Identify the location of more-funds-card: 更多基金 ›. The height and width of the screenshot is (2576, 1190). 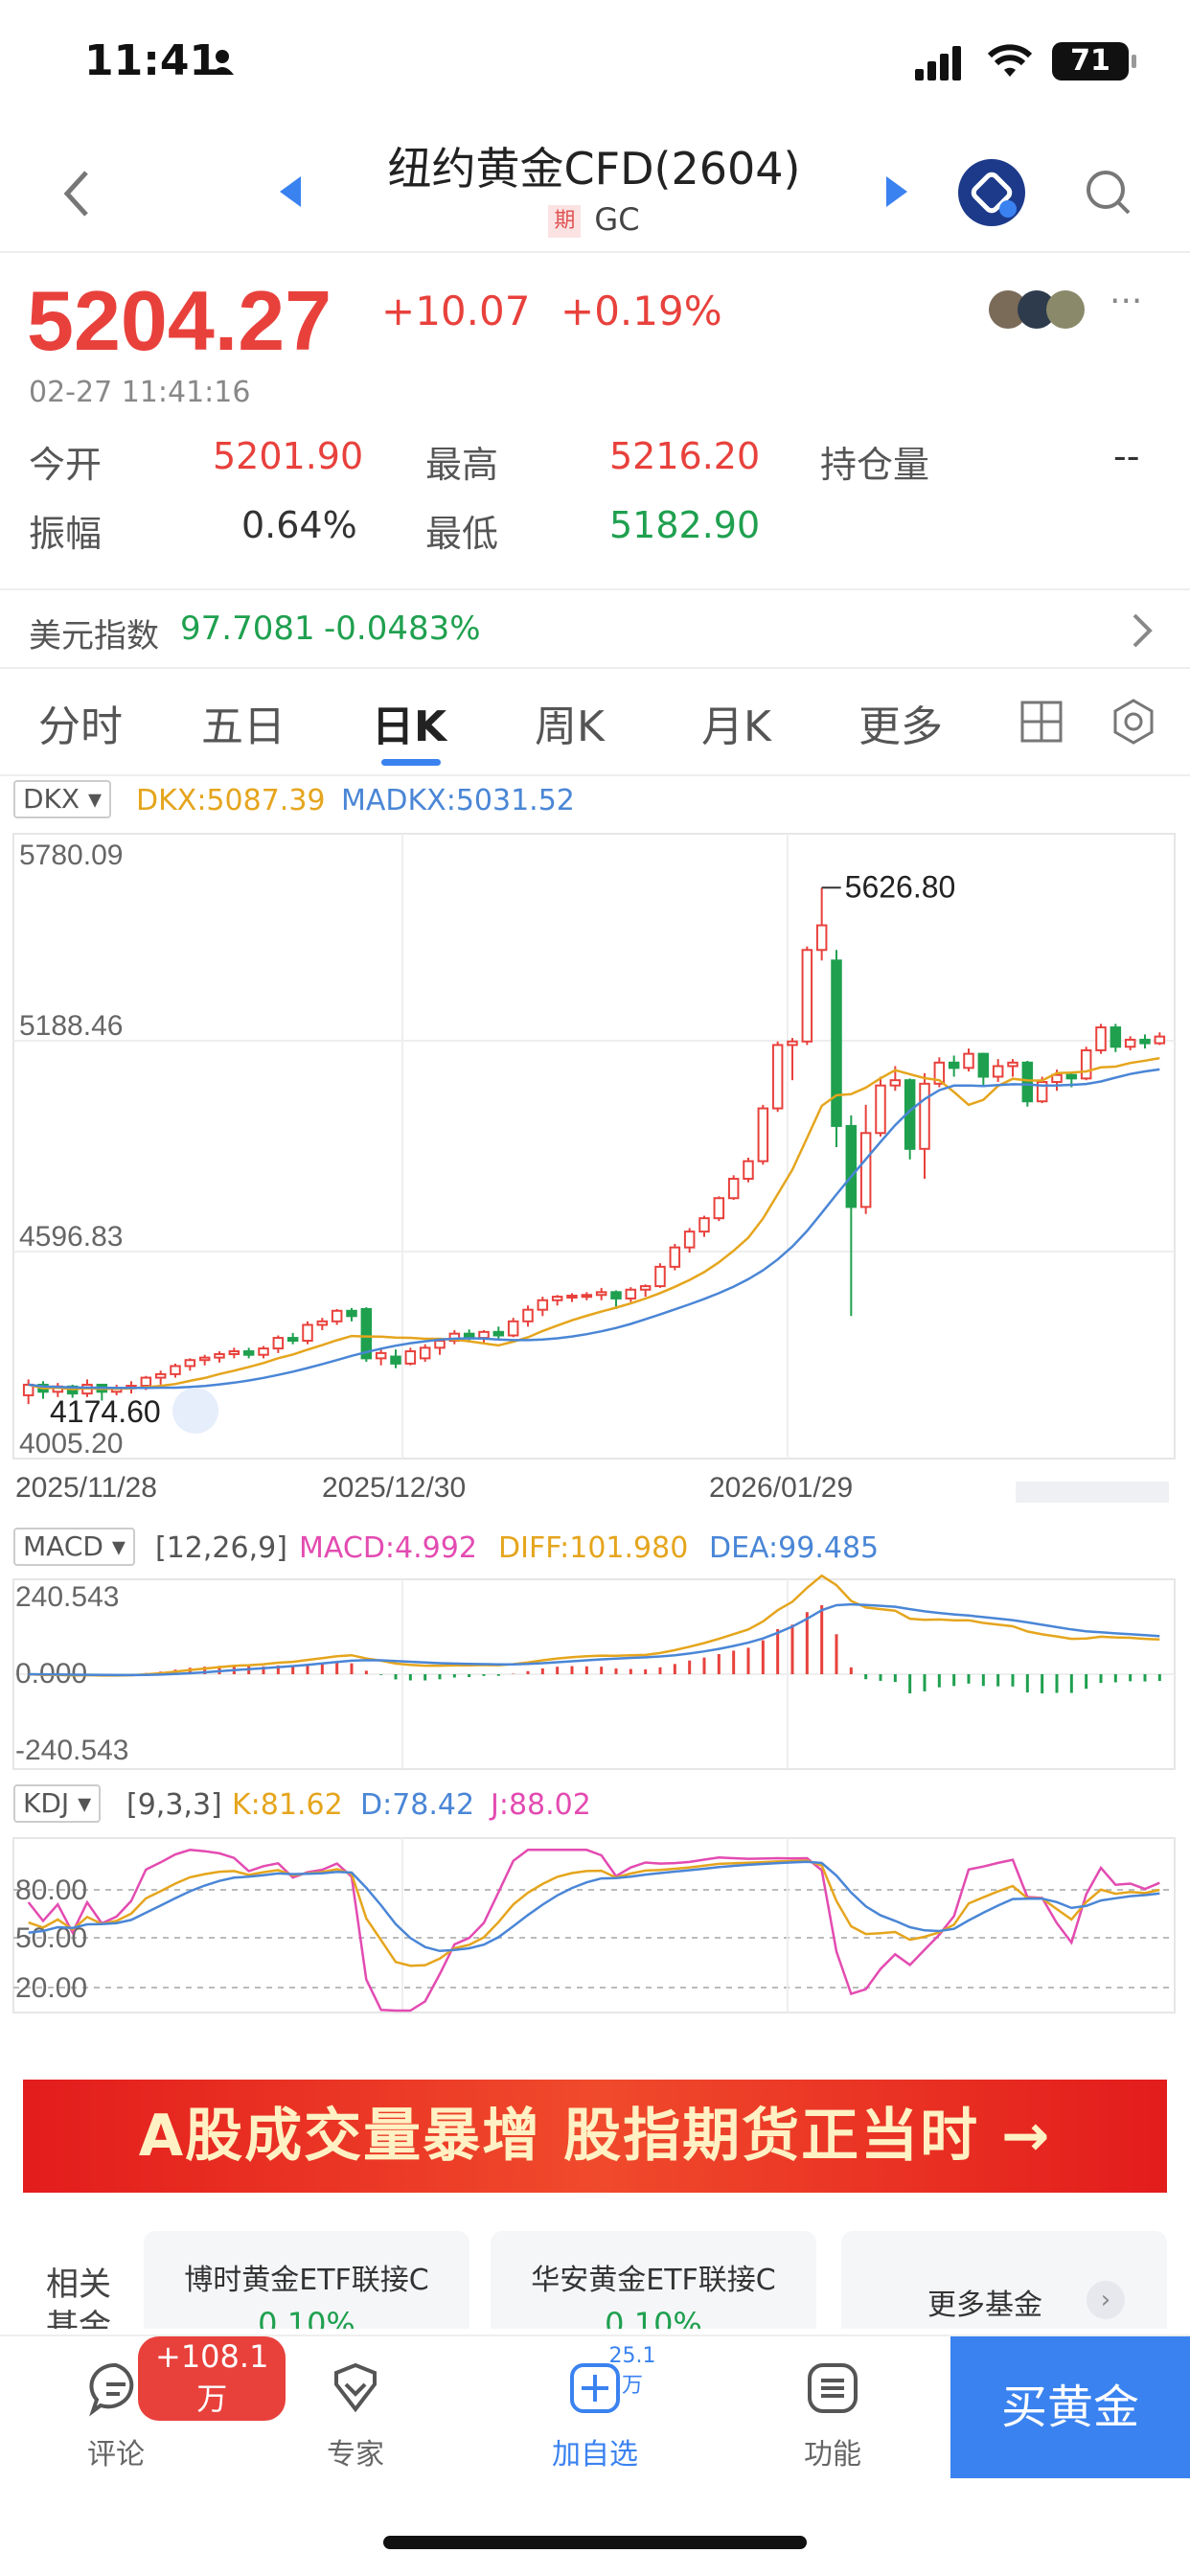
(1004, 2280).